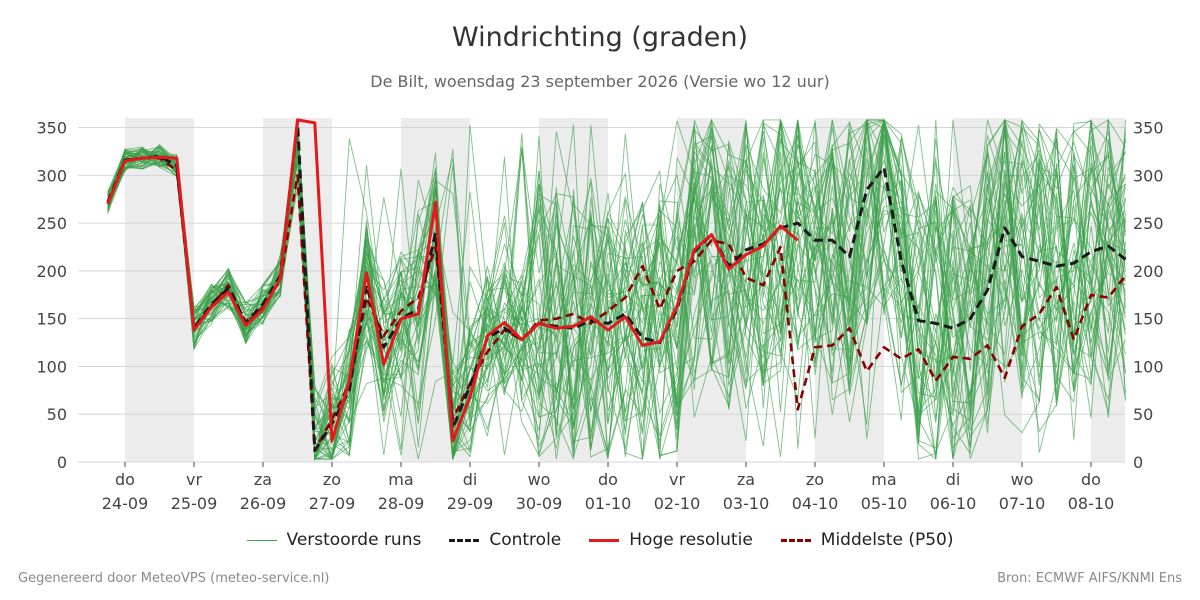  I want to click on ytick-right-350: 350, so click(1148, 128).